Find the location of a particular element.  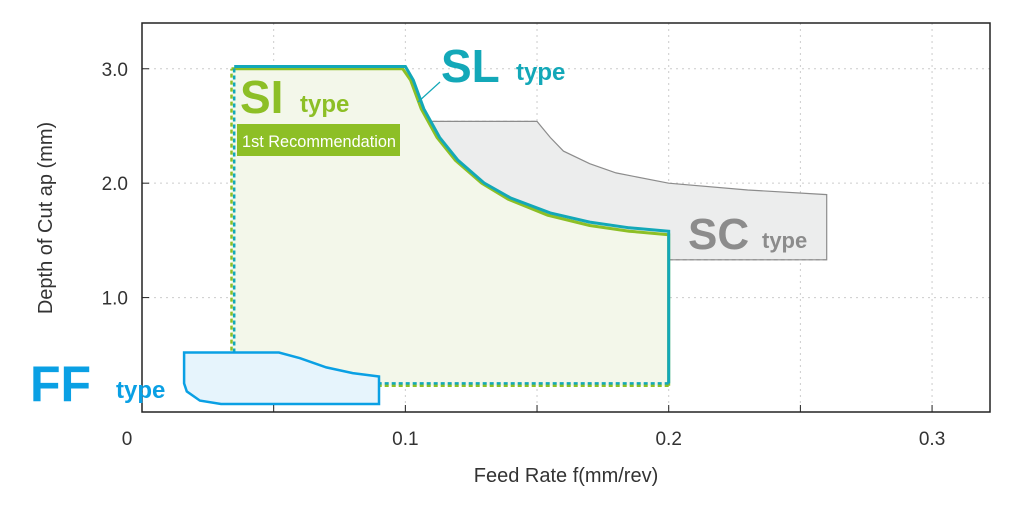

y-tick-label: 3.0 is located at coordinates (115, 70).